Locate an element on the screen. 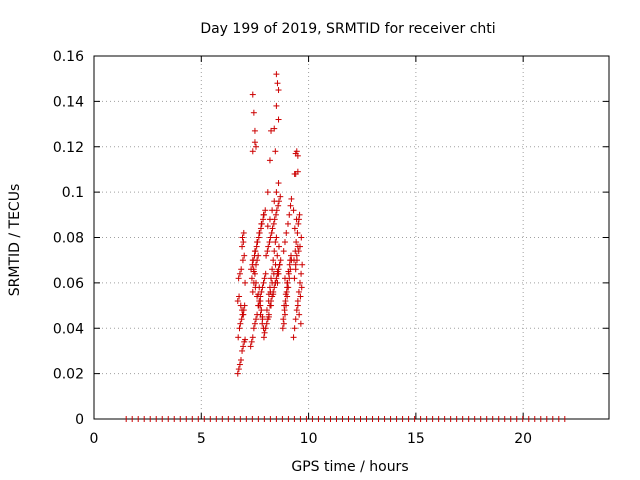 This screenshot has height=480, width=640. y-tick-label: 0.14 is located at coordinates (68, 102).